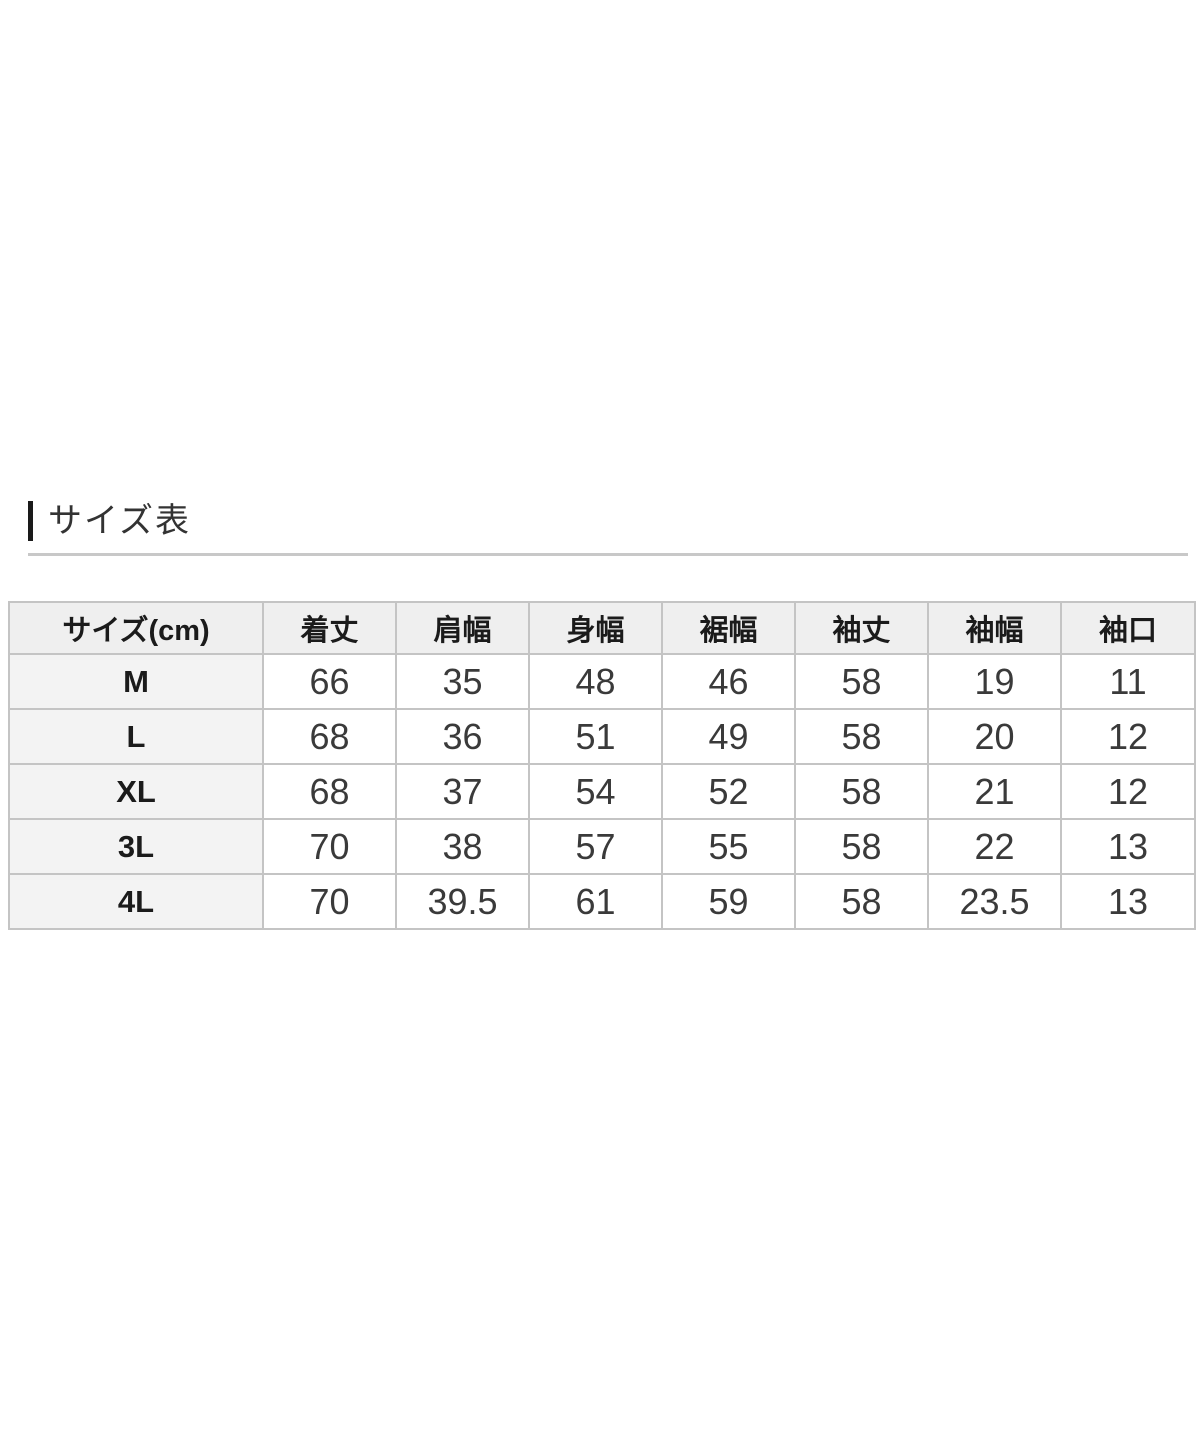 This screenshot has width=1200, height=1440. Describe the element at coordinates (994, 628) in the screenshot. I see `column-header-sleeve-width: 袖幅` at that location.